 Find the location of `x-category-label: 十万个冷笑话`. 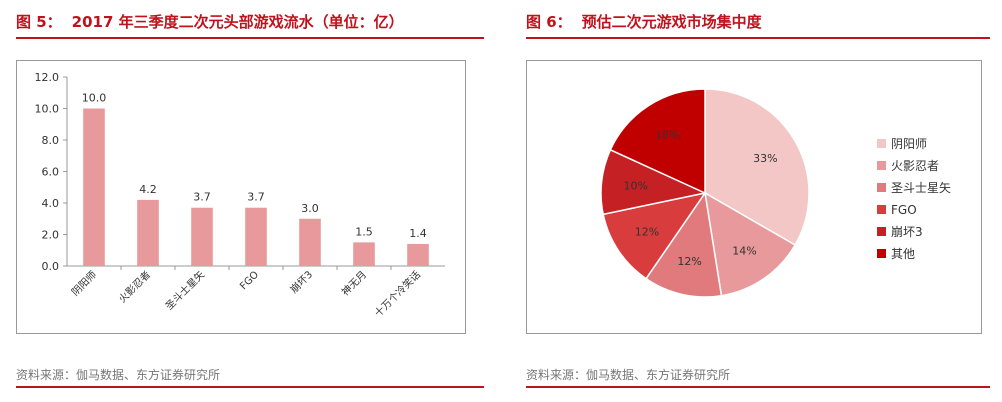

x-category-label: 十万个冷笑话 is located at coordinates (398, 294).